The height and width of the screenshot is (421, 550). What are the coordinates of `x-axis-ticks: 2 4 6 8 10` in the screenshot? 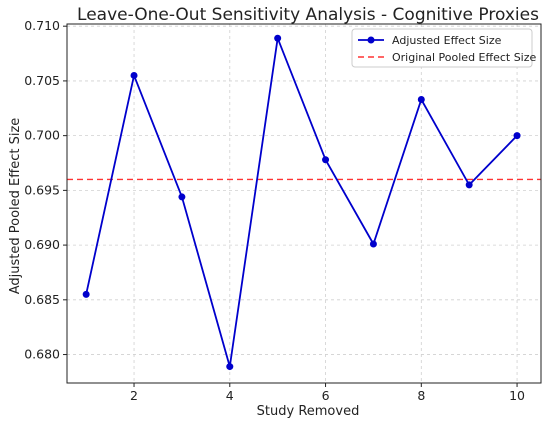 It's located at (327, 393).